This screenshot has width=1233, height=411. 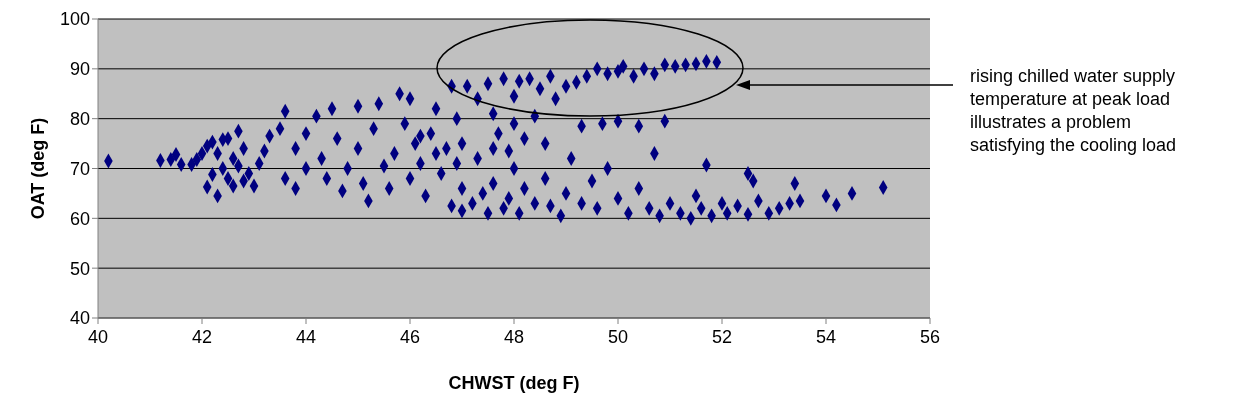 I want to click on x-tick-label: 46, so click(x=410, y=336).